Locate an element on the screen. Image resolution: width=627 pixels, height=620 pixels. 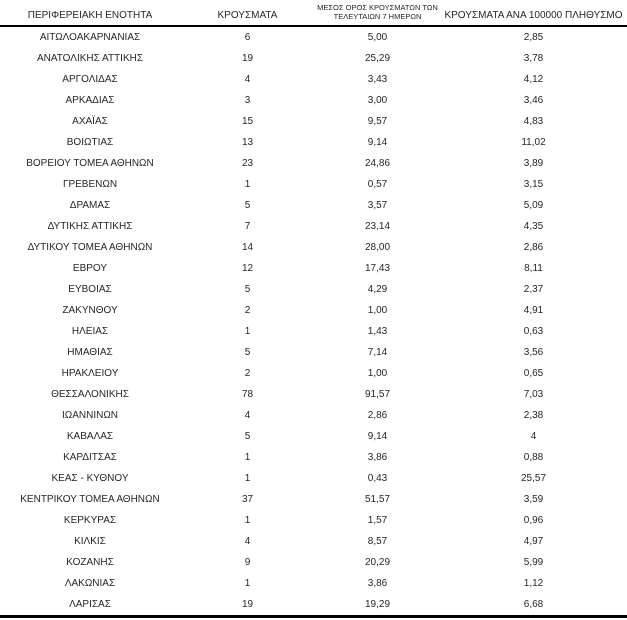
avg7-cell: 28,00 is located at coordinates (377, 247).